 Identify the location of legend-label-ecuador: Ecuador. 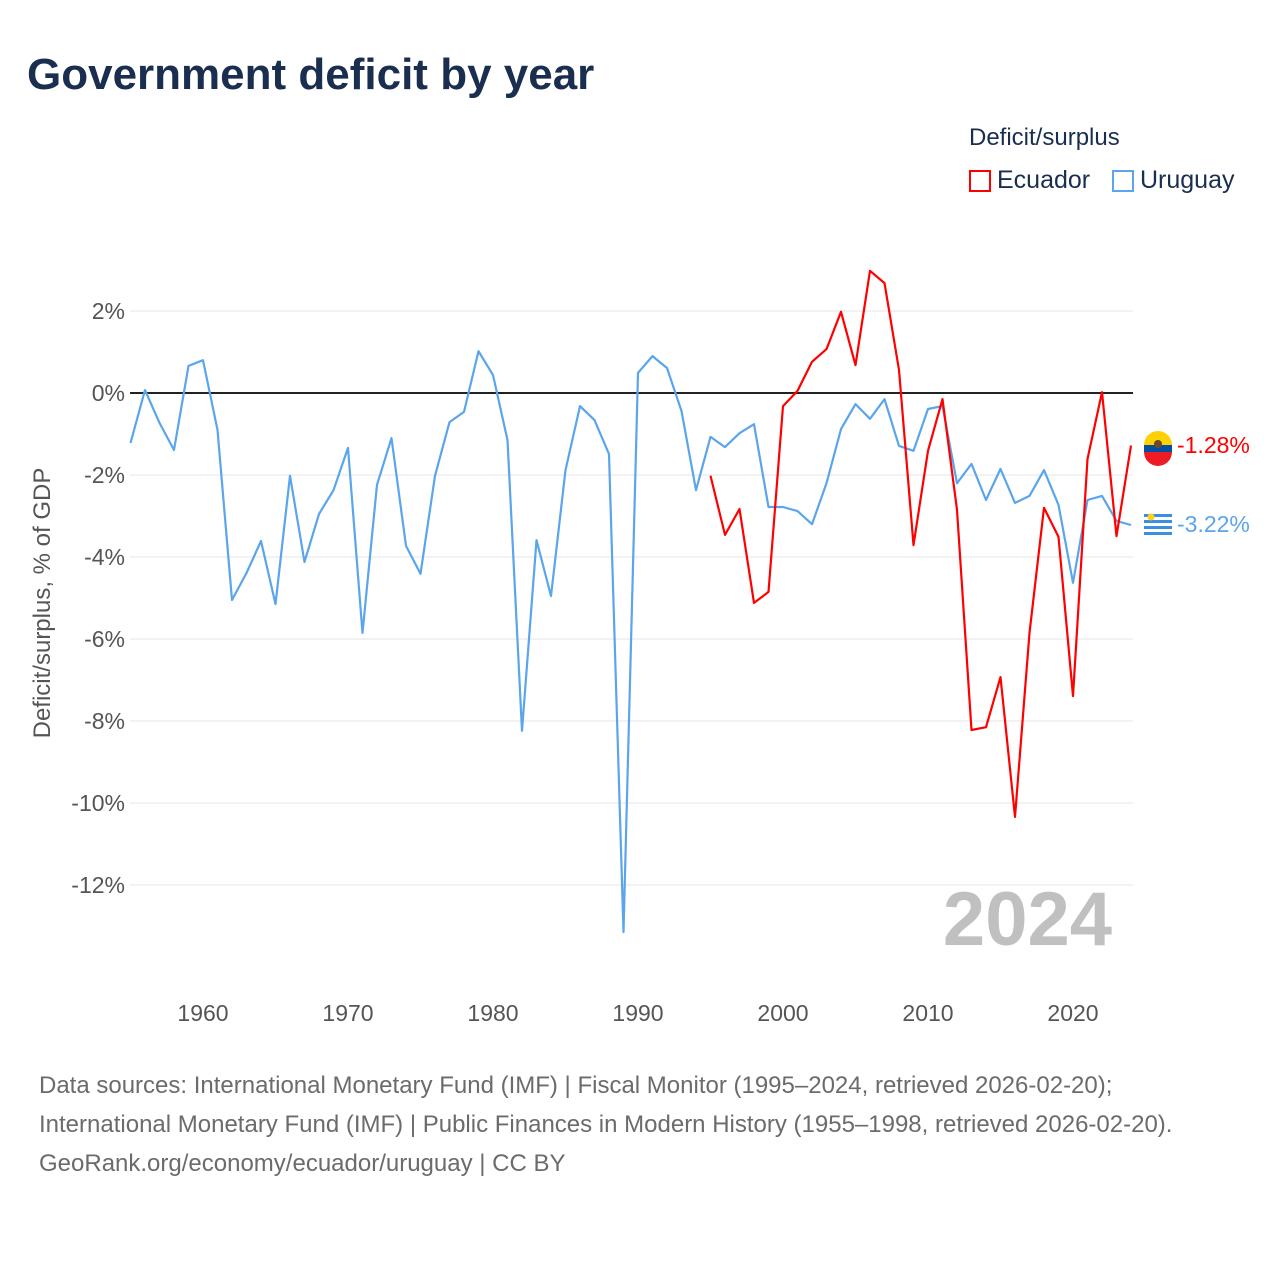
(1044, 180).